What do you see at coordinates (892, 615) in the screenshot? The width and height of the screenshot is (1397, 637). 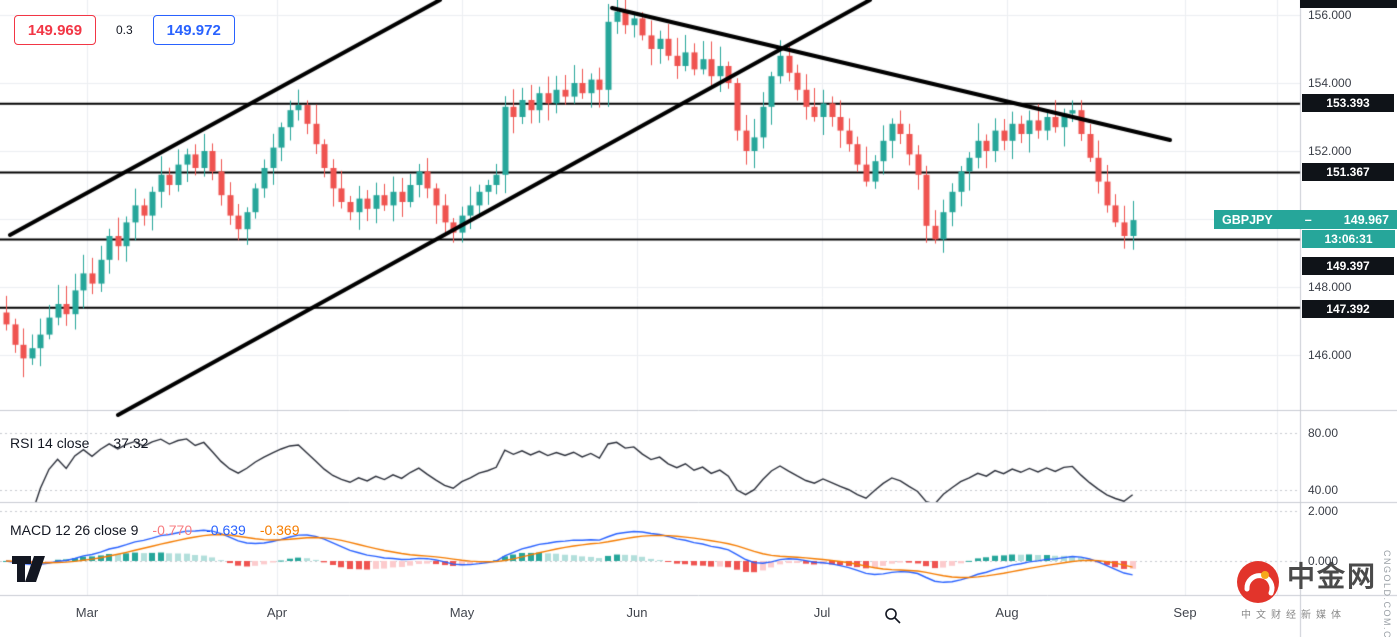 I see `search-icon` at bounding box center [892, 615].